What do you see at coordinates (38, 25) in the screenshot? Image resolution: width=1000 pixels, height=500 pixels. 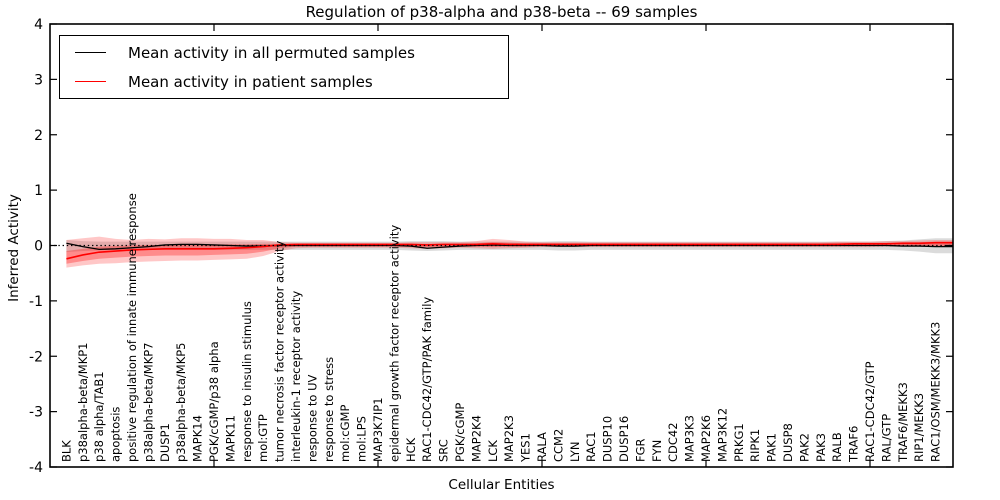 I see `y-tick-label: 4` at bounding box center [38, 25].